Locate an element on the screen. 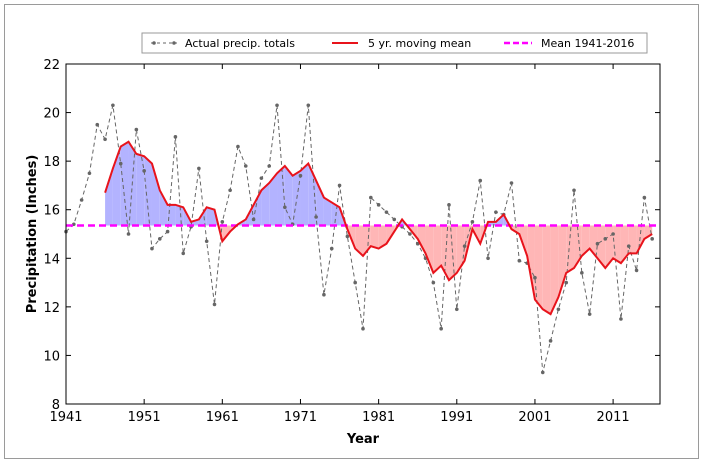 The width and height of the screenshot is (704, 464). legend-label-overall-mean: Mean 1941-2016 is located at coordinates (587, 43).